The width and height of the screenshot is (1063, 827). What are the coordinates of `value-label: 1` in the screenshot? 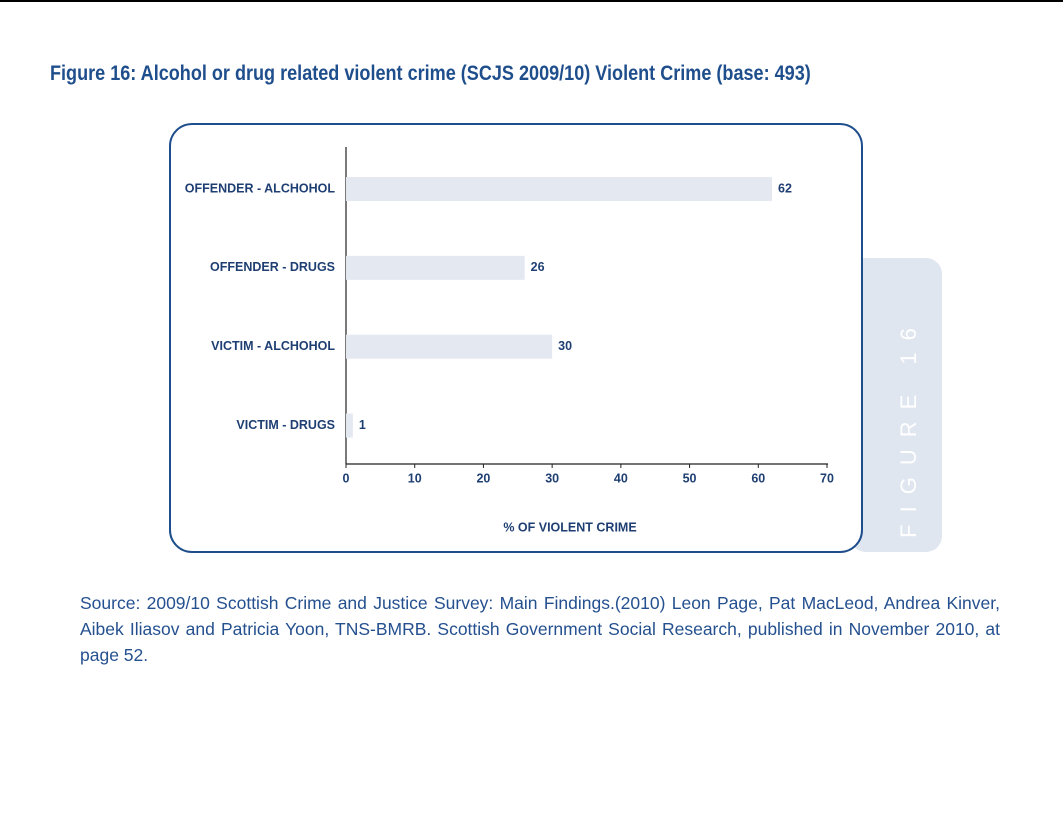 It's located at (362, 425).